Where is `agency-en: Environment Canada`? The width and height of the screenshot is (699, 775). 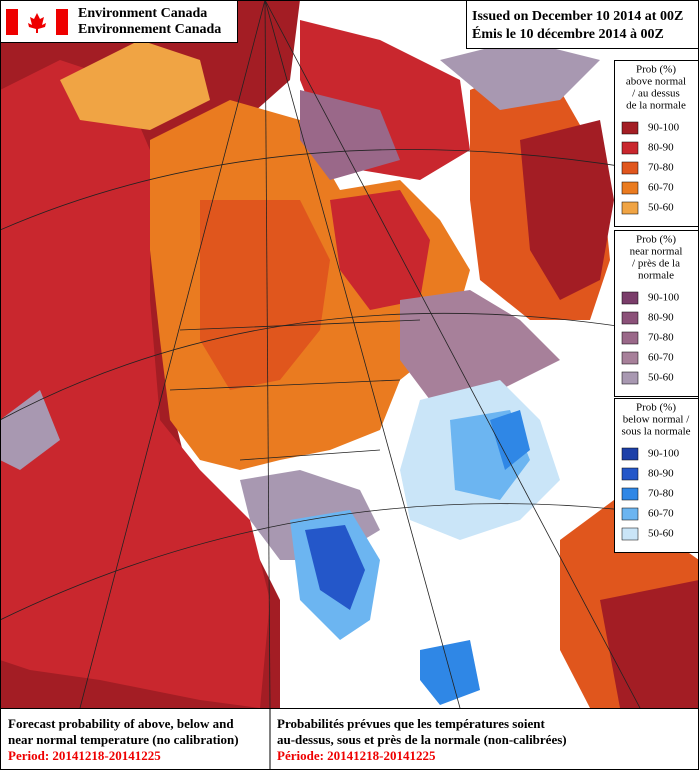 agency-en: Environment Canada is located at coordinates (142, 13).